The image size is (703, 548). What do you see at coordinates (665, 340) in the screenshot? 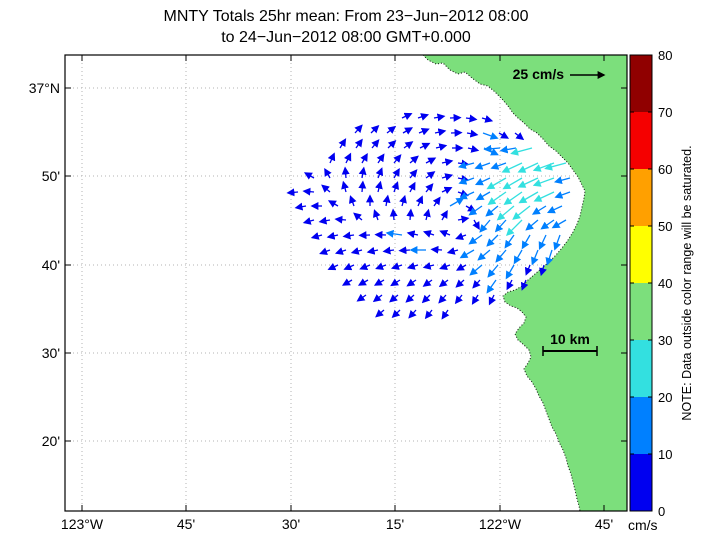
I see `colorbar-tick-label: 30` at bounding box center [665, 340].